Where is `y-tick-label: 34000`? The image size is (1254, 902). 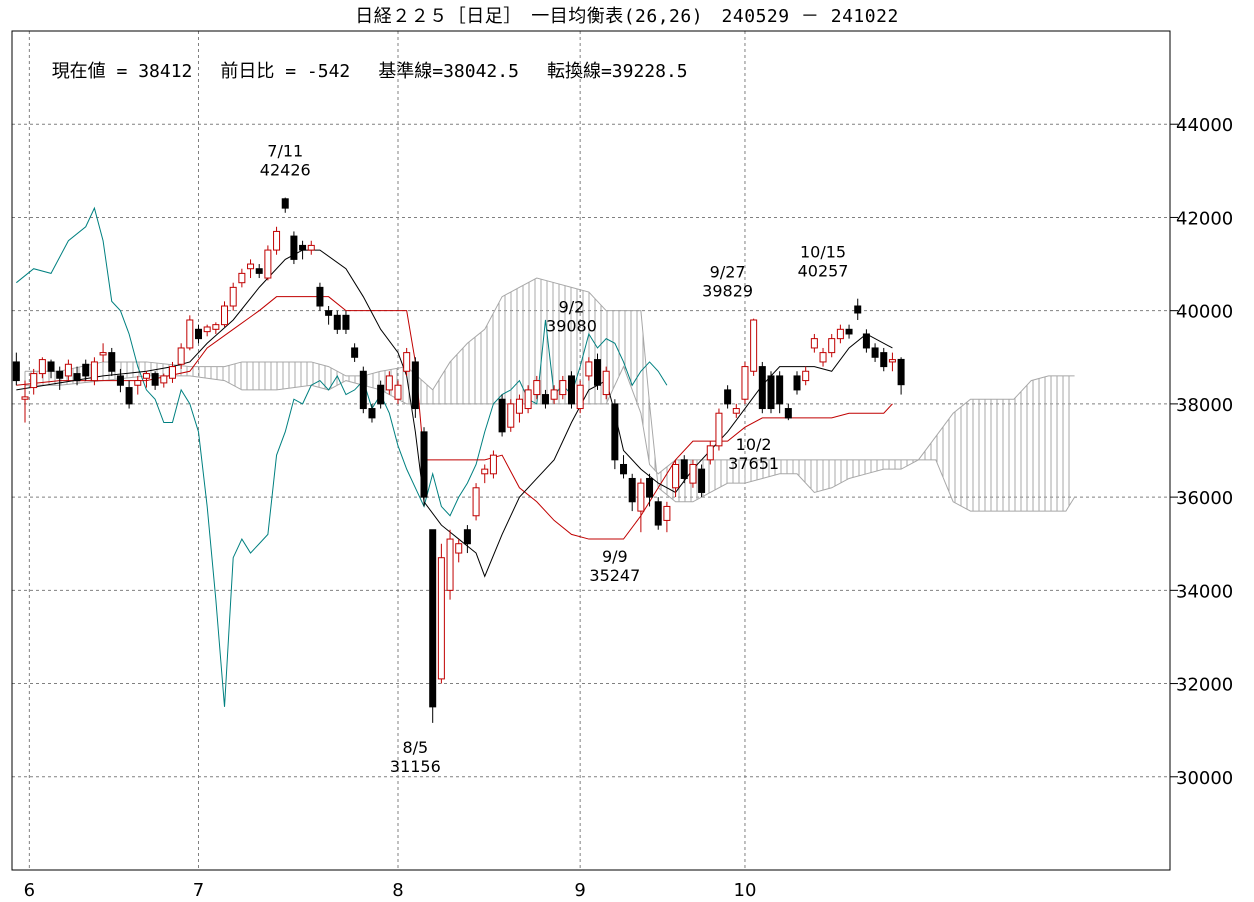 y-tick-label: 34000 is located at coordinates (1204, 591).